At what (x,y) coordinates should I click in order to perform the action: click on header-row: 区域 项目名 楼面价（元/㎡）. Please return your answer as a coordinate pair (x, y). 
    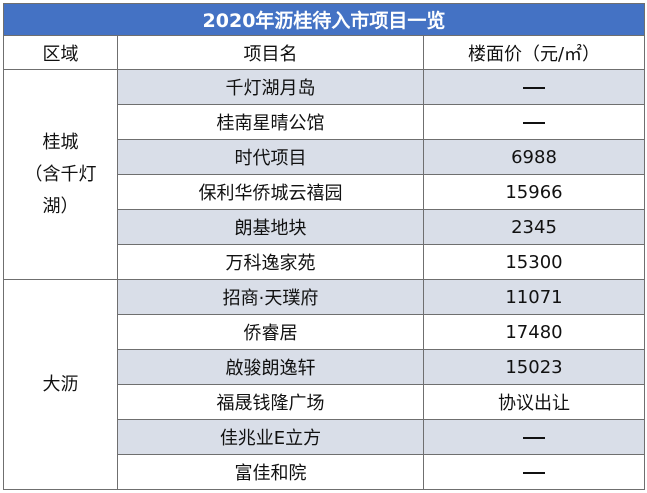
    Looking at the image, I should click on (324, 52).